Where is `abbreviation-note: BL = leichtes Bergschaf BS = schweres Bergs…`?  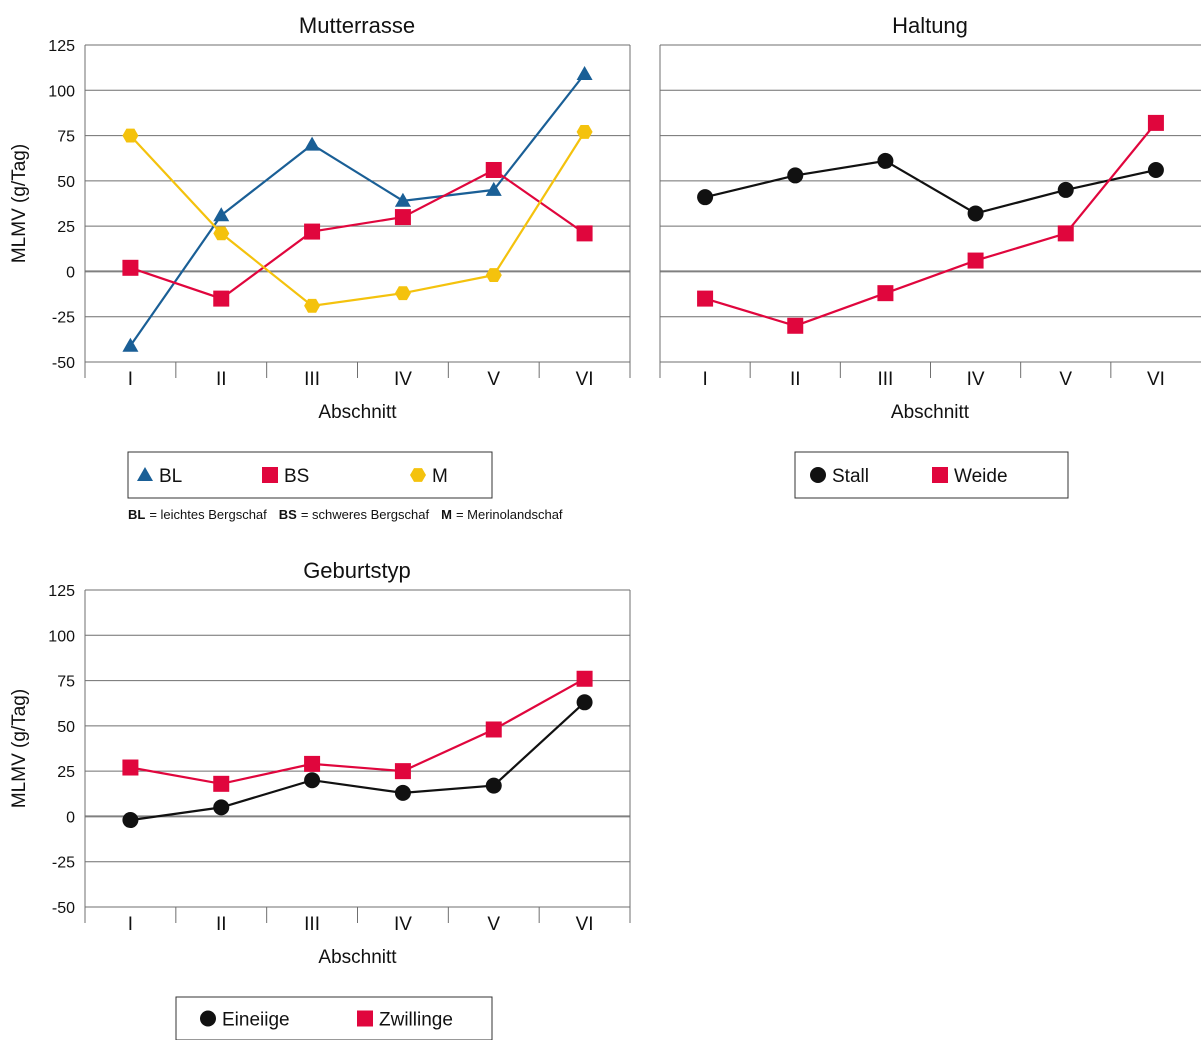 abbreviation-note: BL = leichtes Bergschaf BS = schweres Bergs… is located at coordinates (345, 514).